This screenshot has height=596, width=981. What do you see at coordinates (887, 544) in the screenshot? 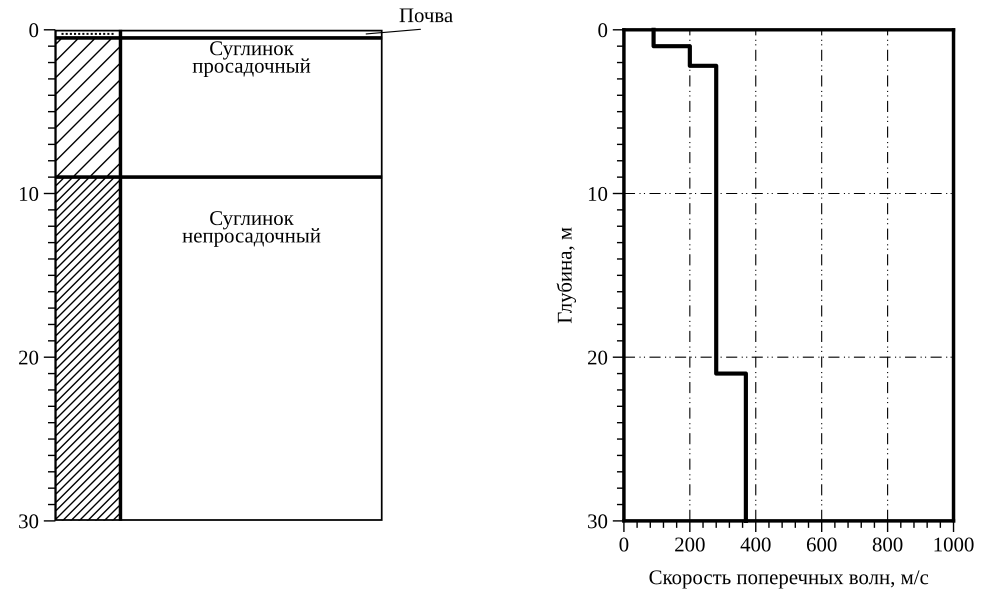
I see `x-tick-label: 800` at bounding box center [887, 544].